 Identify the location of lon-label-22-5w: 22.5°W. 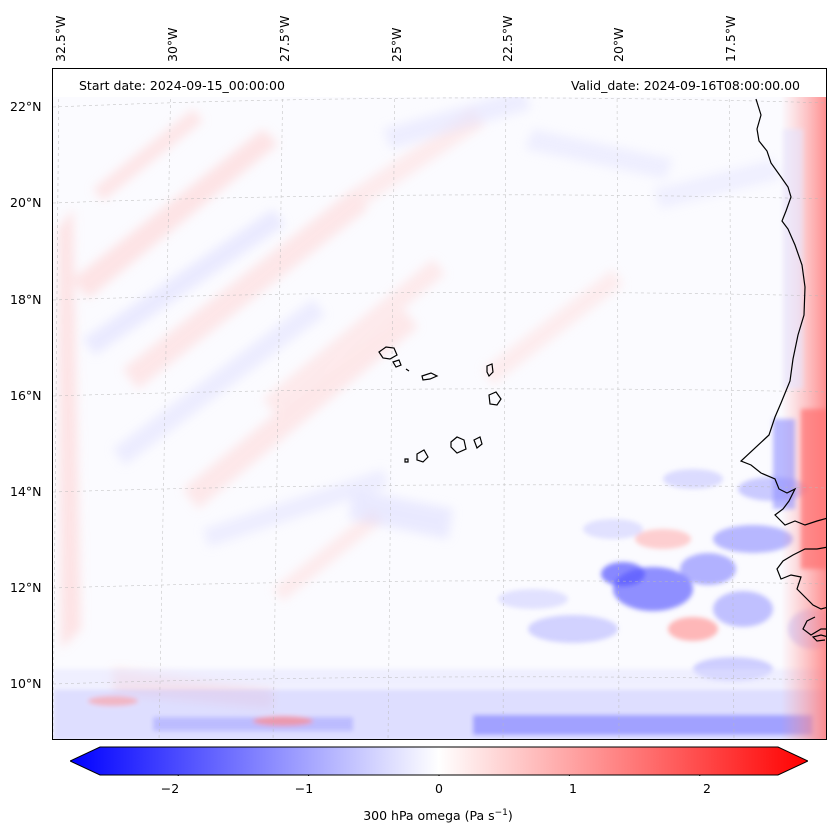
(507, 38).